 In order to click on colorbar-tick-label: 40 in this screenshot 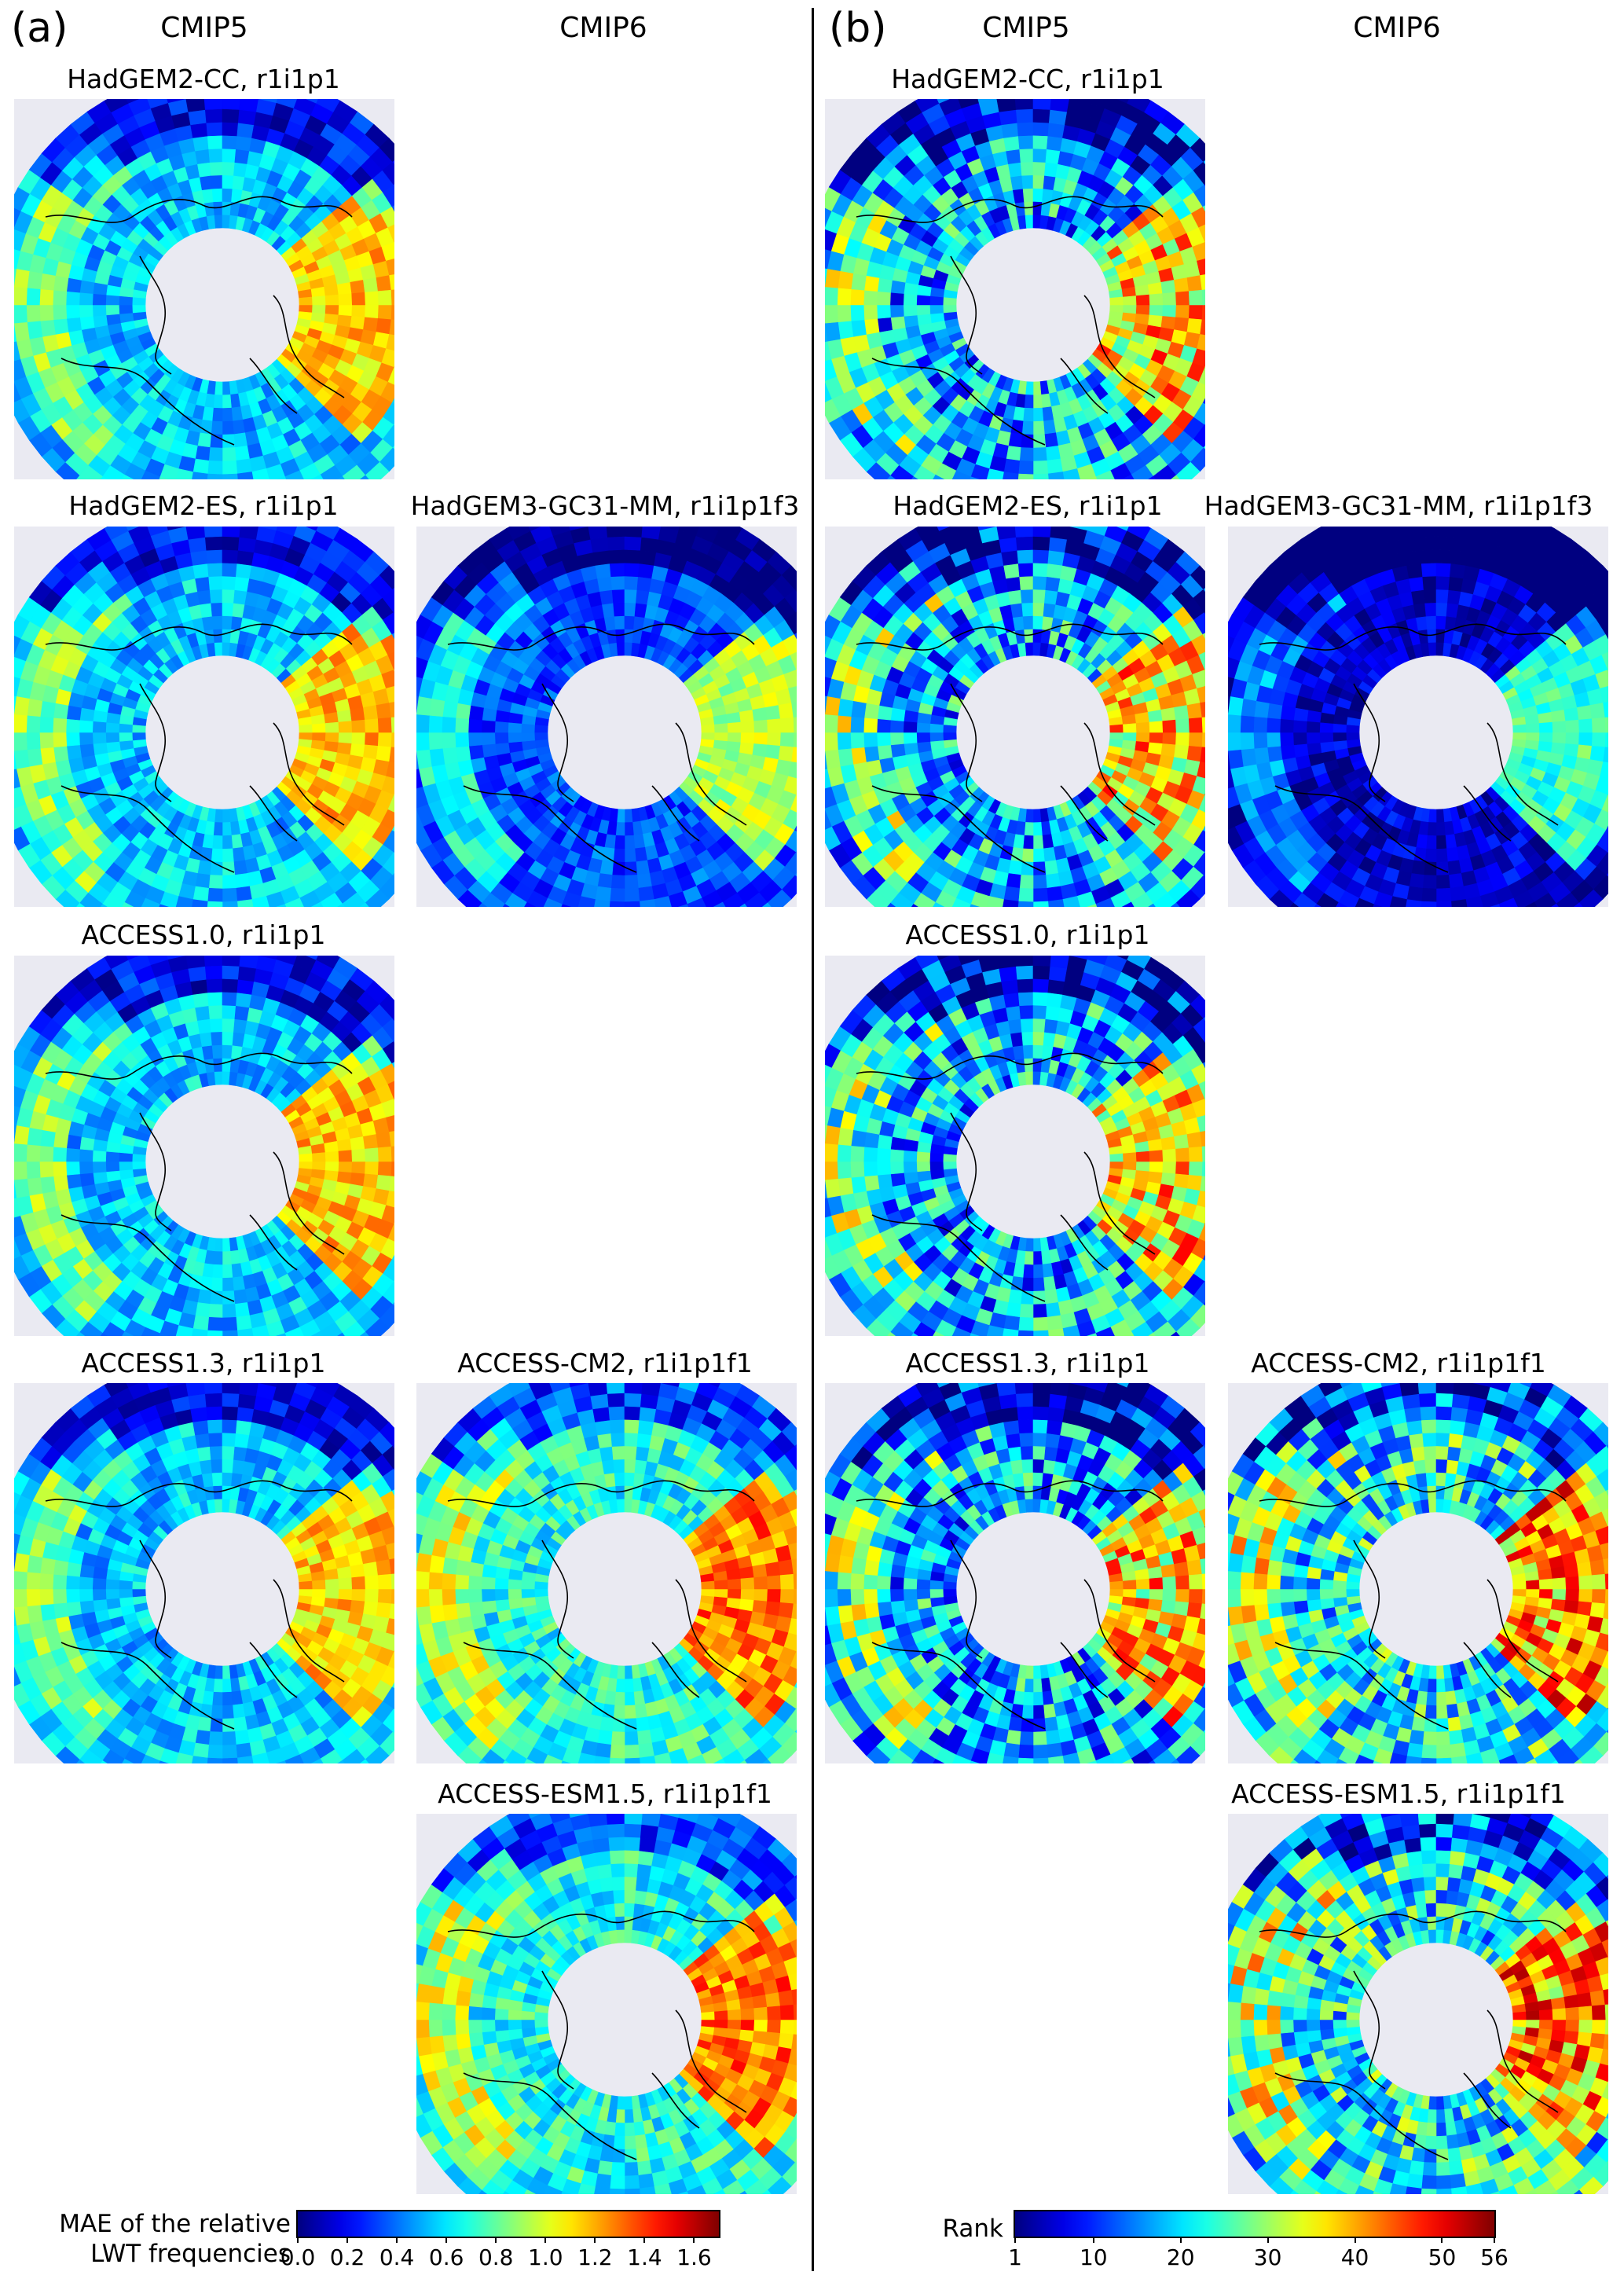, I will do `click(1354, 2257)`.